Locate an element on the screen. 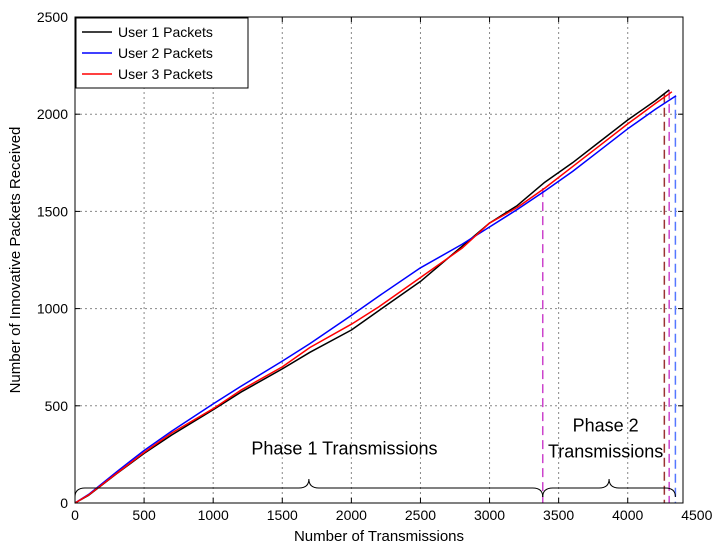  x-tick-label: 1500 is located at coordinates (282, 515).